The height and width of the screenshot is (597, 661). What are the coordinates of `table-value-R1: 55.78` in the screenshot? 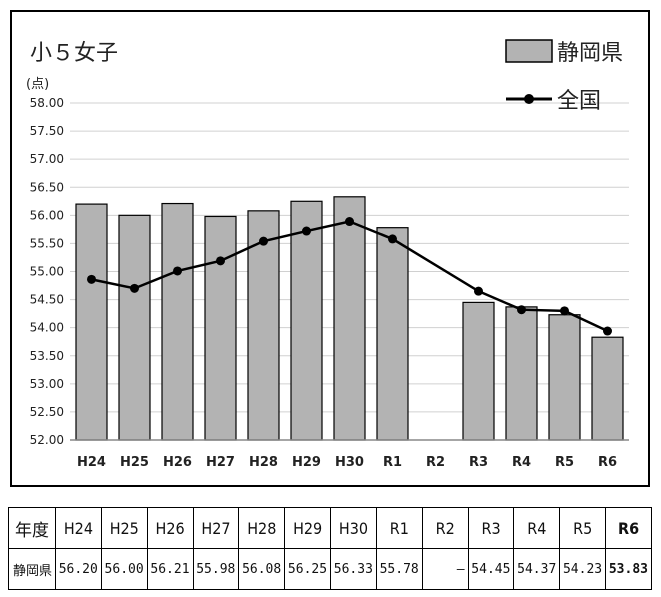 It's located at (399, 569).